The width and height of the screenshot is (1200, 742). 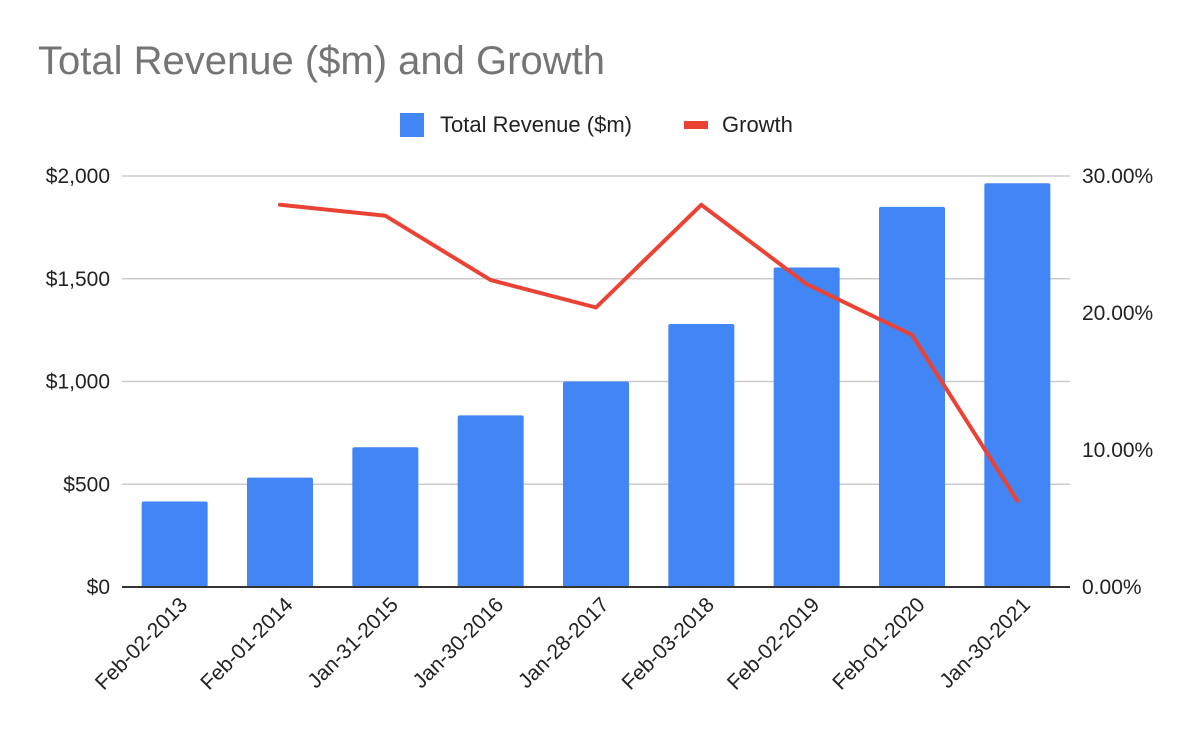 What do you see at coordinates (321, 61) in the screenshot?
I see `chart-title: Total Revenue ($m) and Growth` at bounding box center [321, 61].